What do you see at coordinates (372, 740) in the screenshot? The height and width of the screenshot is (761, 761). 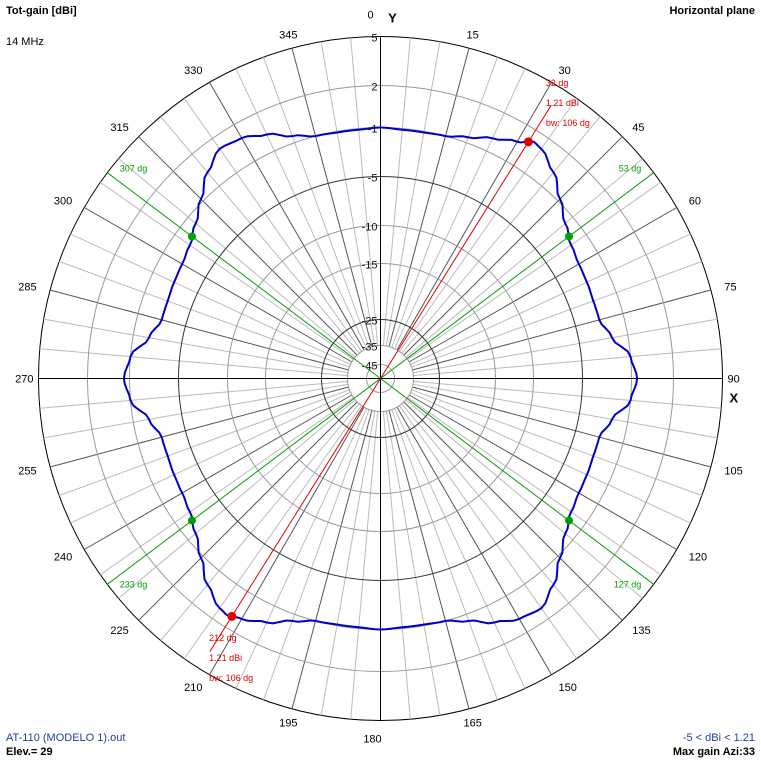 I see `angle-tick-label: 180` at bounding box center [372, 740].